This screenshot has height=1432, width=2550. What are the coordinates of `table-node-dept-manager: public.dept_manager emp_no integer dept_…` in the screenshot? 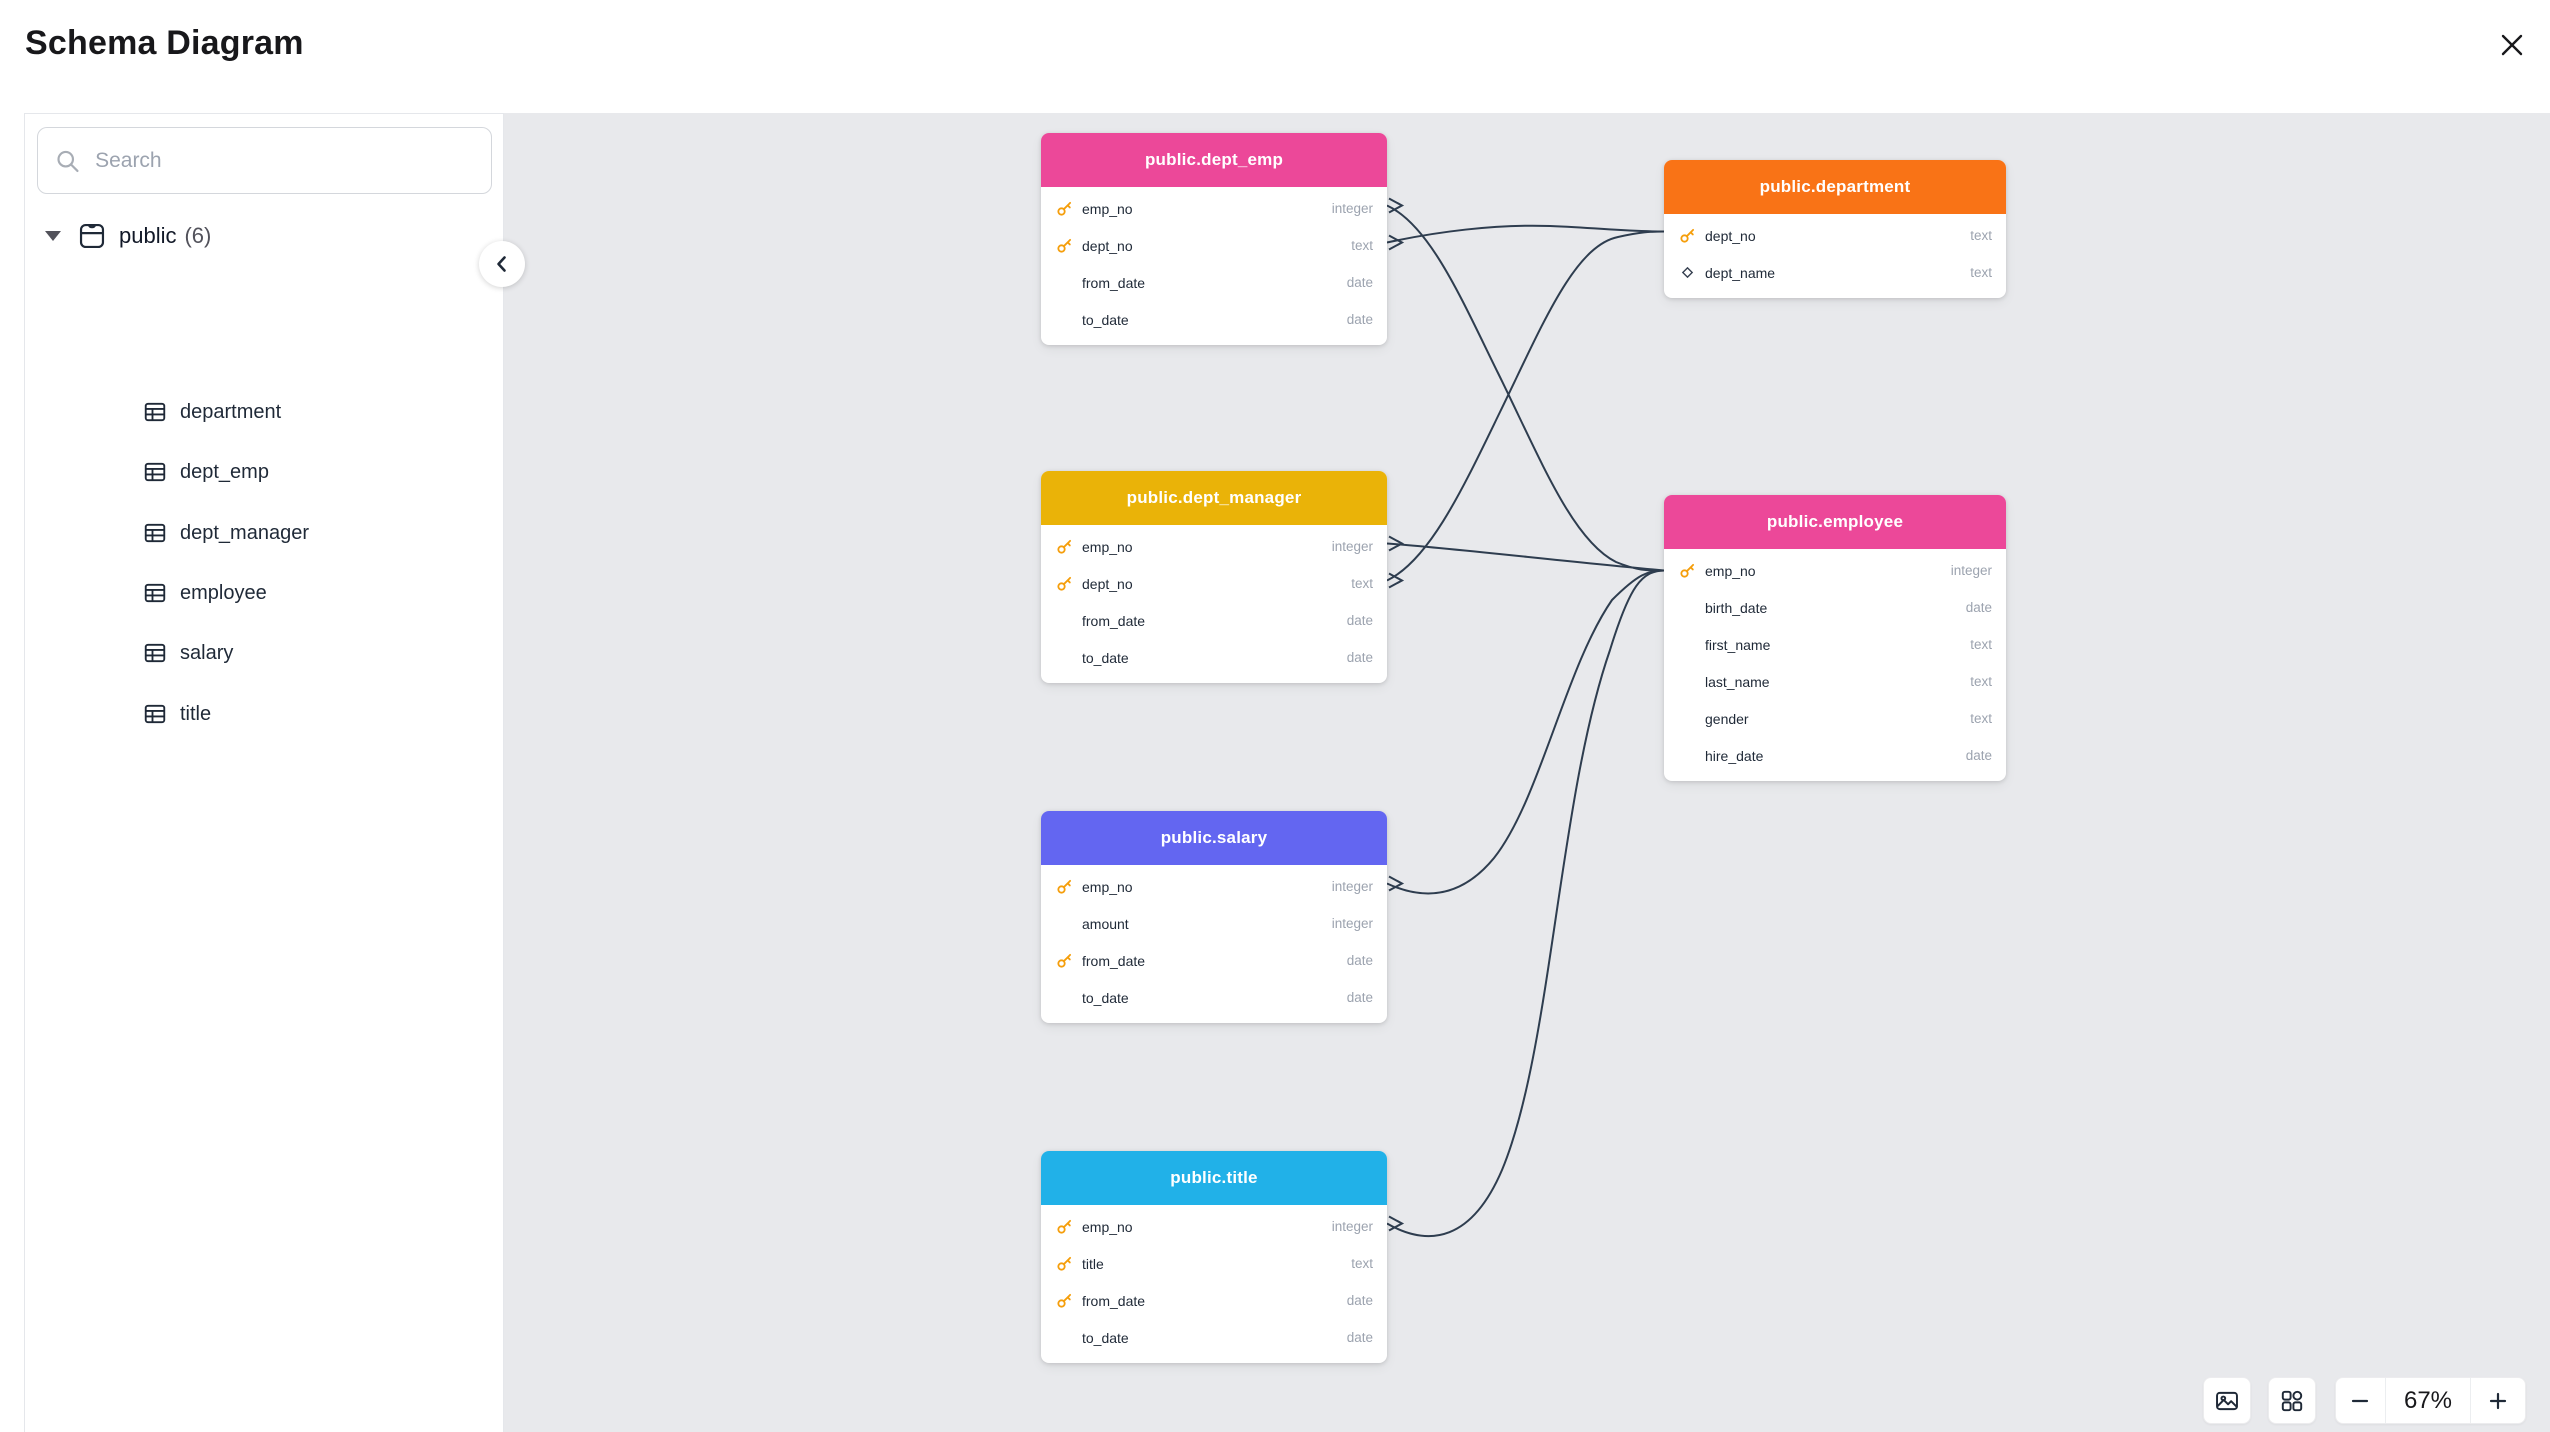 It's located at (1214, 577).